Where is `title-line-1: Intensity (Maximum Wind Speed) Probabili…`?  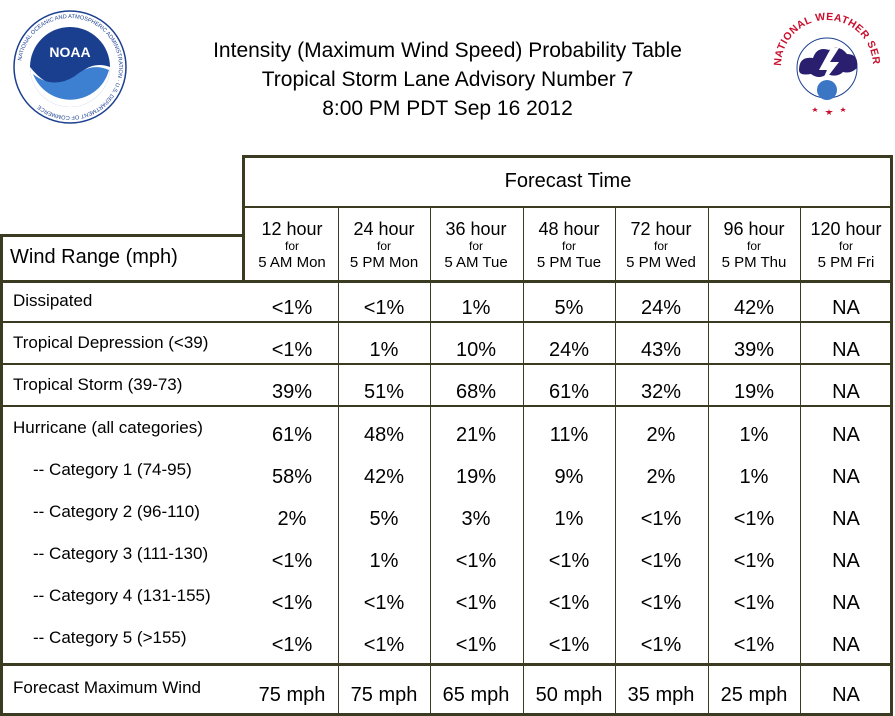
title-line-1: Intensity (Maximum Wind Speed) Probabili… is located at coordinates (447, 50).